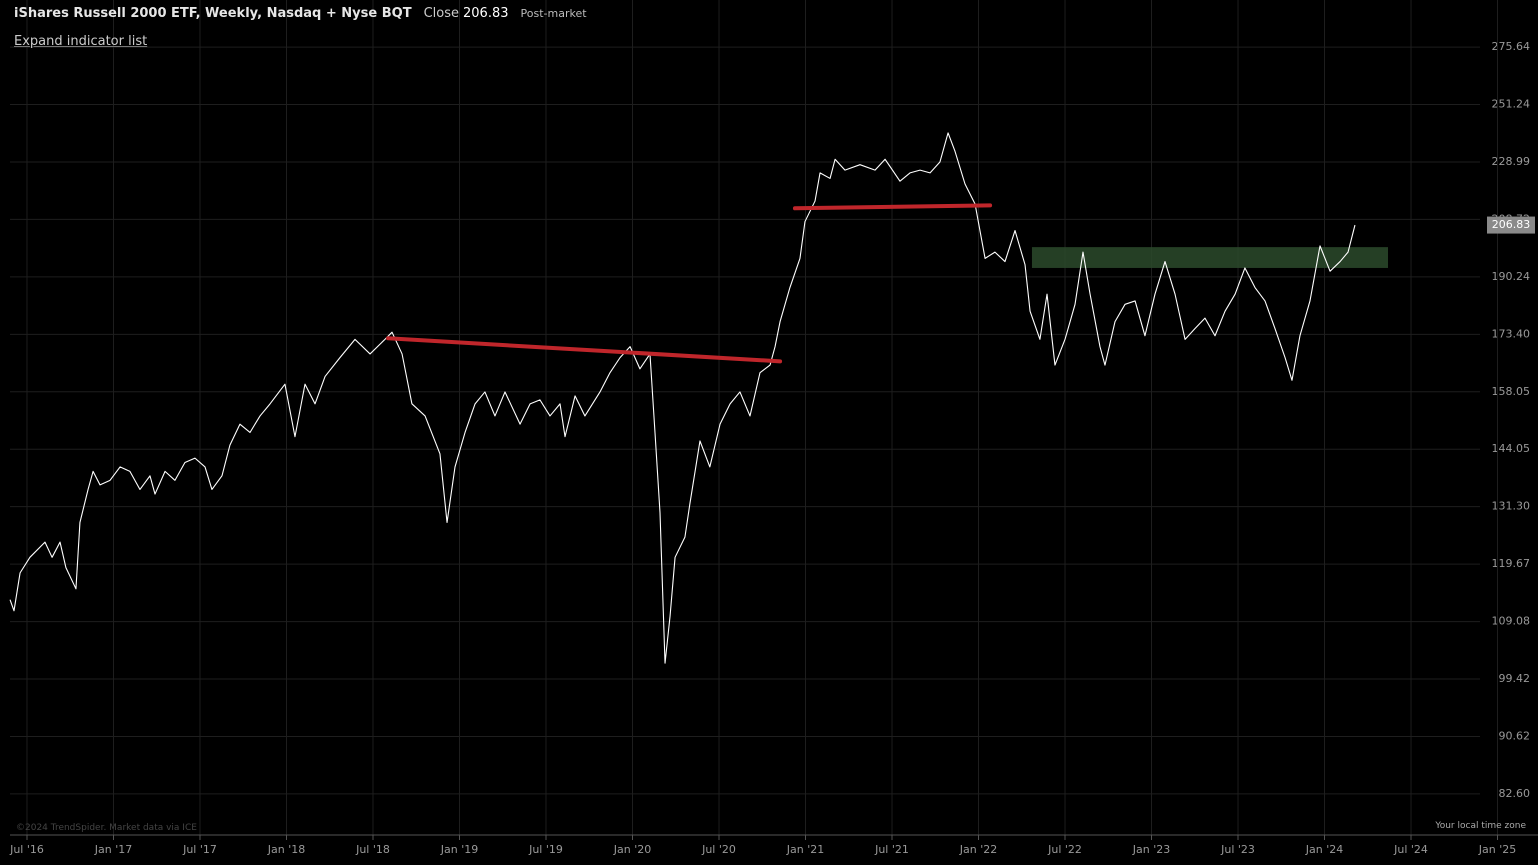  I want to click on x-tick-label: Jan '25, so click(1497, 849).